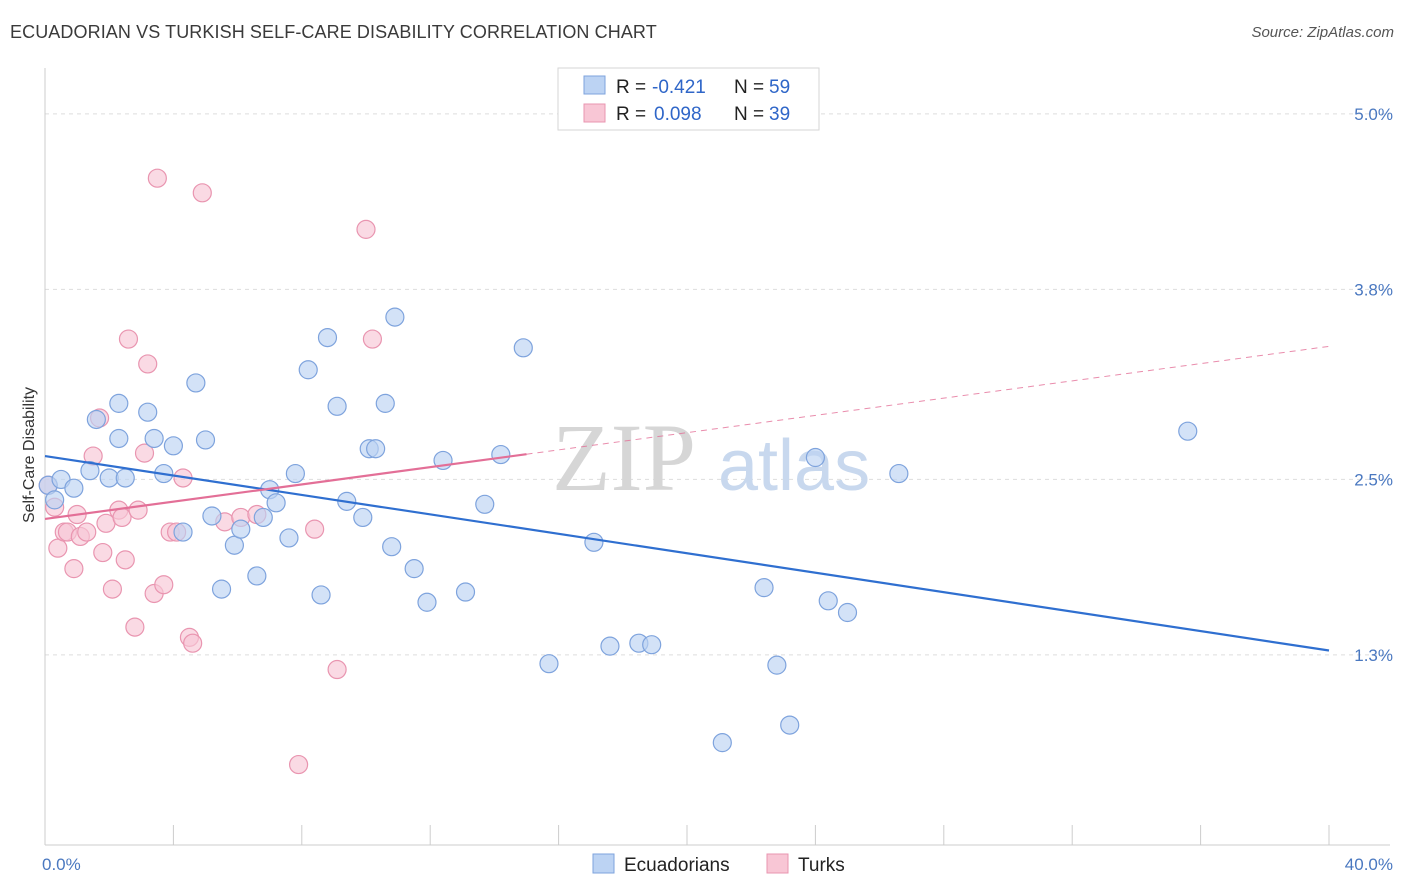 The image size is (1406, 892). I want to click on bottom-legend-ecuadorians: Ecuadorians, so click(677, 865).